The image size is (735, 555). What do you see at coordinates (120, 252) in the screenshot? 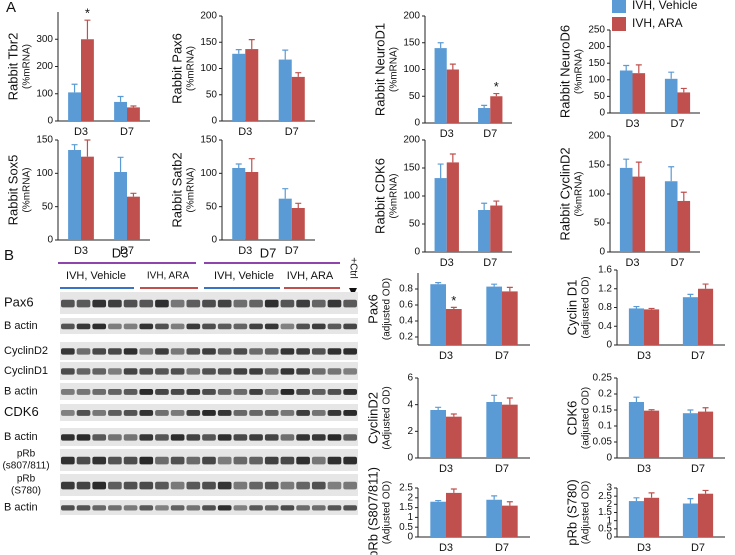
I see `blot-group: D3` at bounding box center [120, 252].